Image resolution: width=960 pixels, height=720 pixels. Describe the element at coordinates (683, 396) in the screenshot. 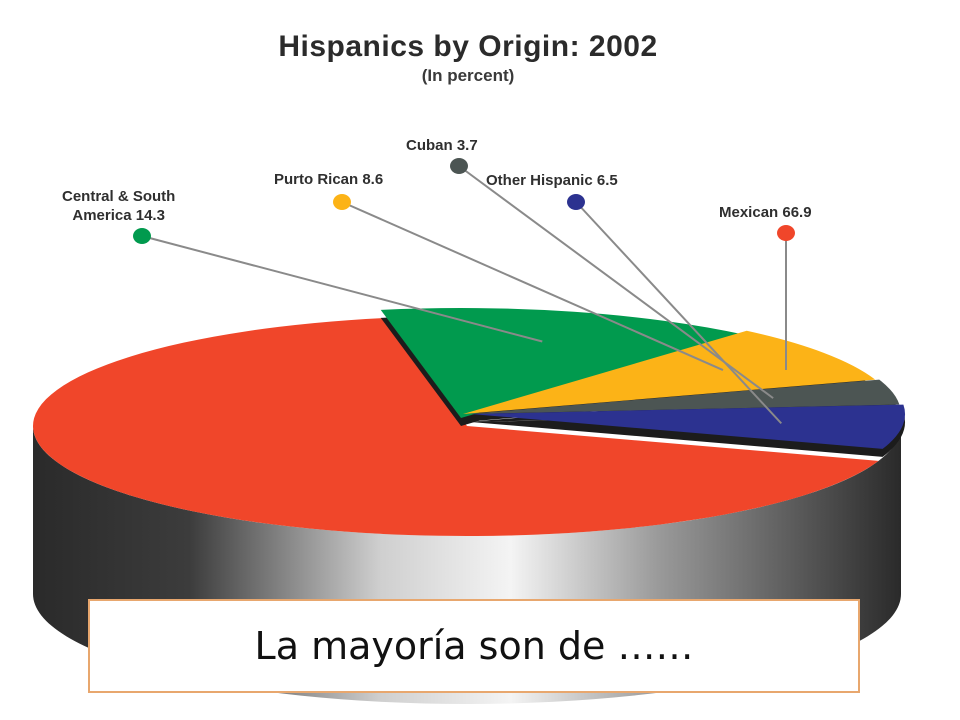

I see `slice-cuban` at that location.